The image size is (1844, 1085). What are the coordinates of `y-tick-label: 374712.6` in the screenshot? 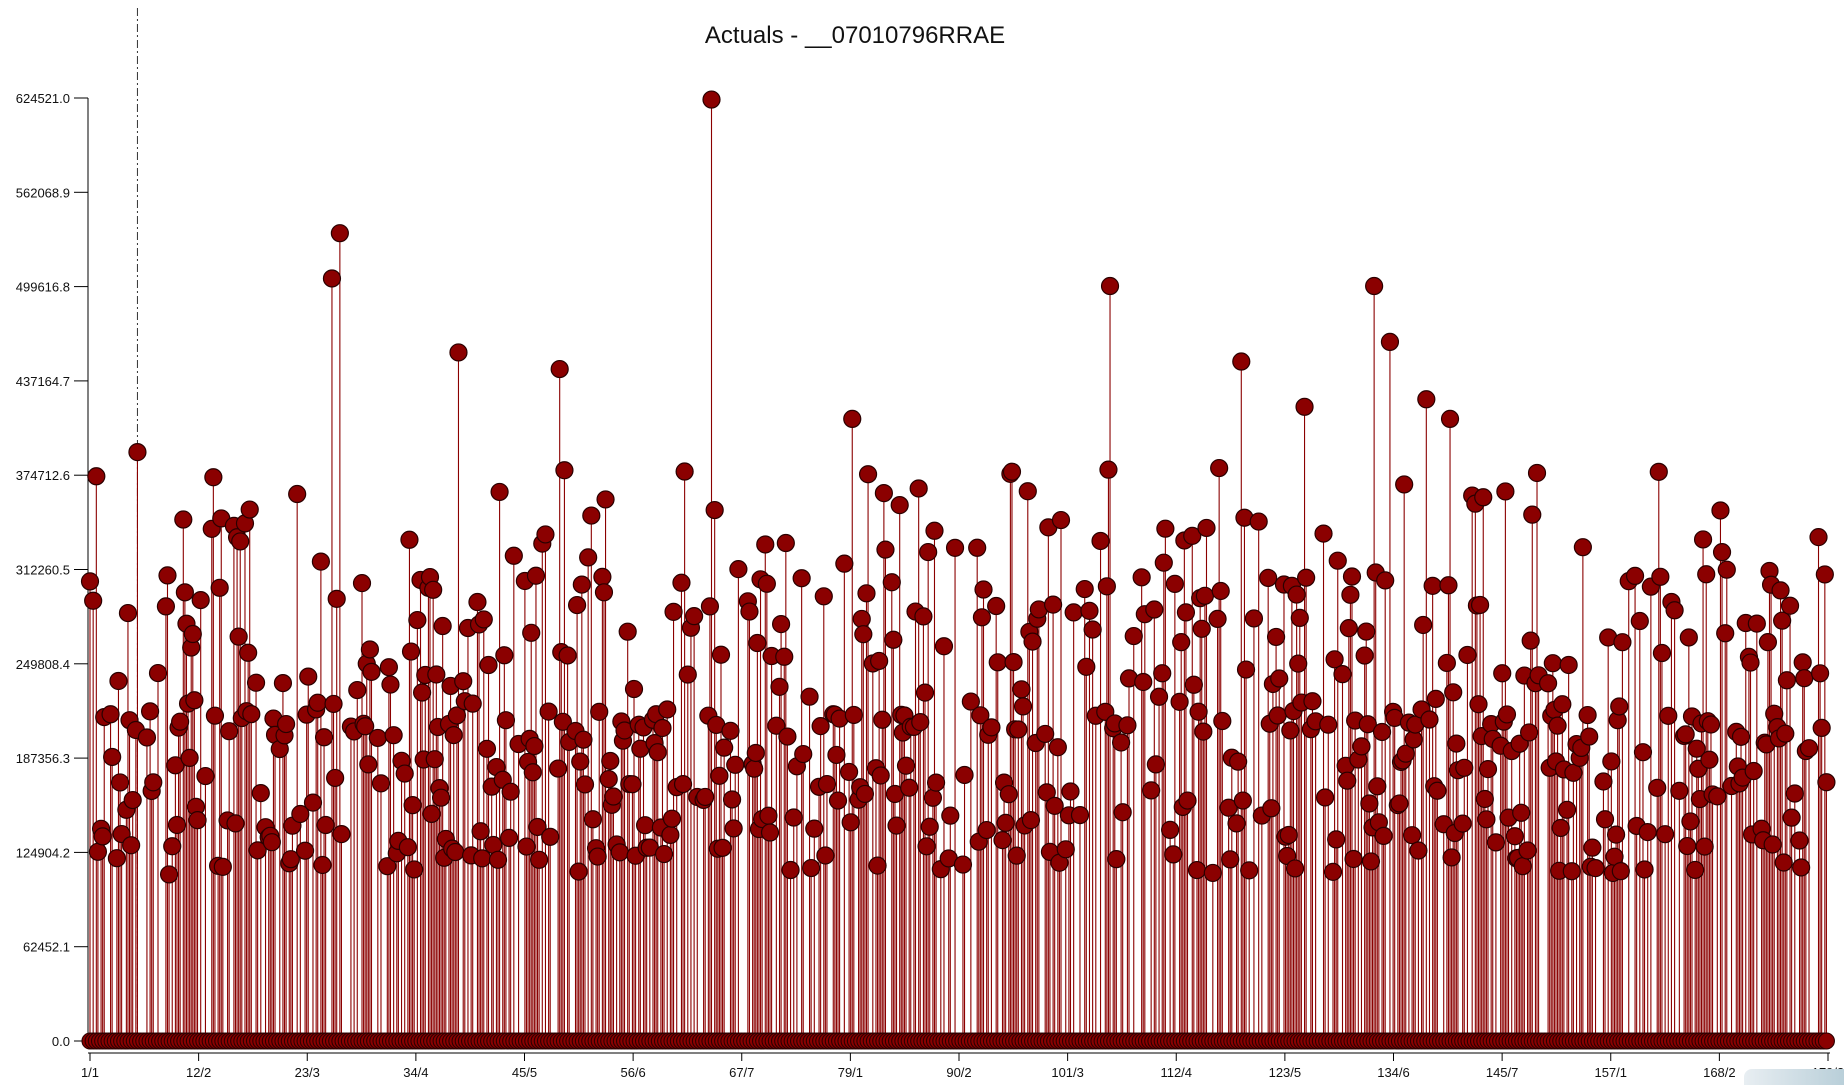 It's located at (43, 475).